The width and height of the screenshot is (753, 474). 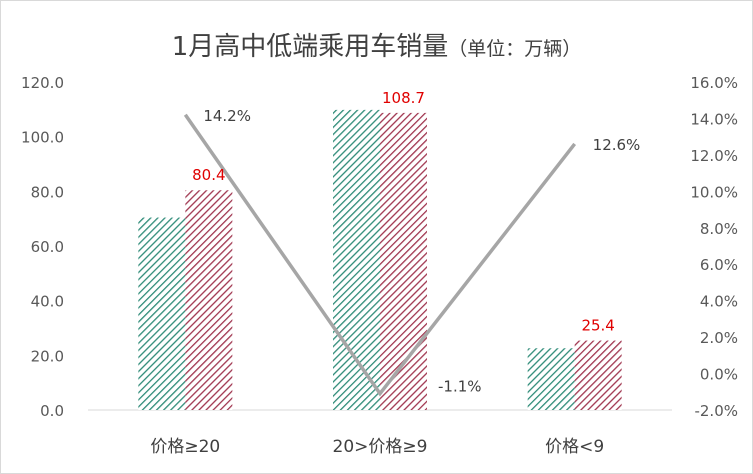 I want to click on chart-subtitle: （单位：万辆）, so click(x=515, y=49).